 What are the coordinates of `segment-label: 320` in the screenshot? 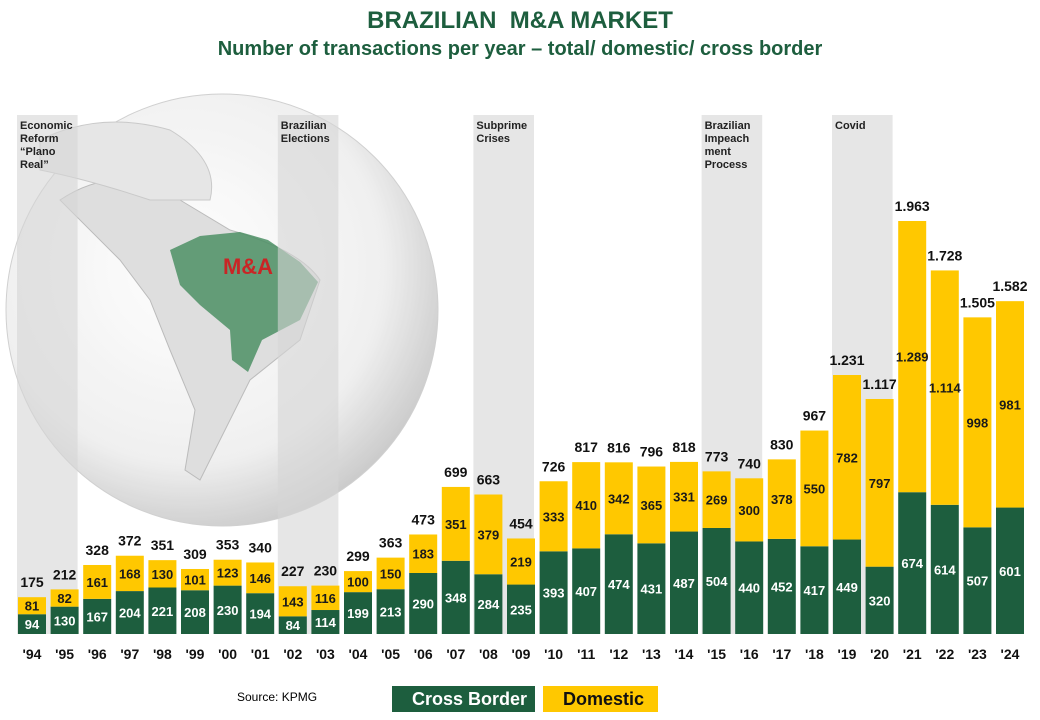 It's located at (880, 600).